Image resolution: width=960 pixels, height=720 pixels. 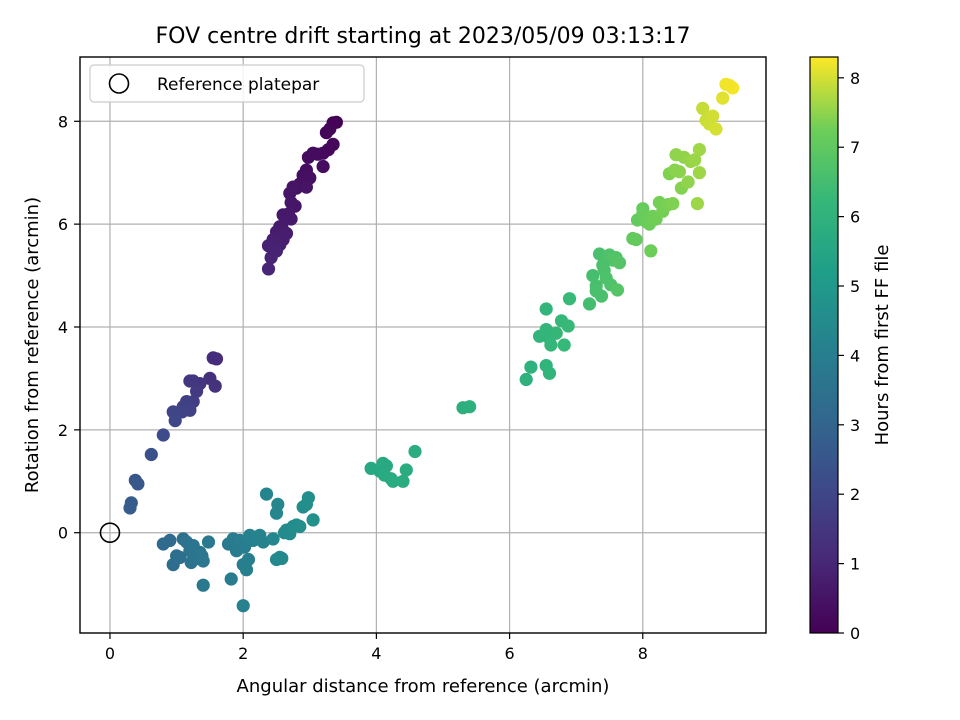 What do you see at coordinates (855, 494) in the screenshot?
I see `colorbar-tick-label: 2` at bounding box center [855, 494].